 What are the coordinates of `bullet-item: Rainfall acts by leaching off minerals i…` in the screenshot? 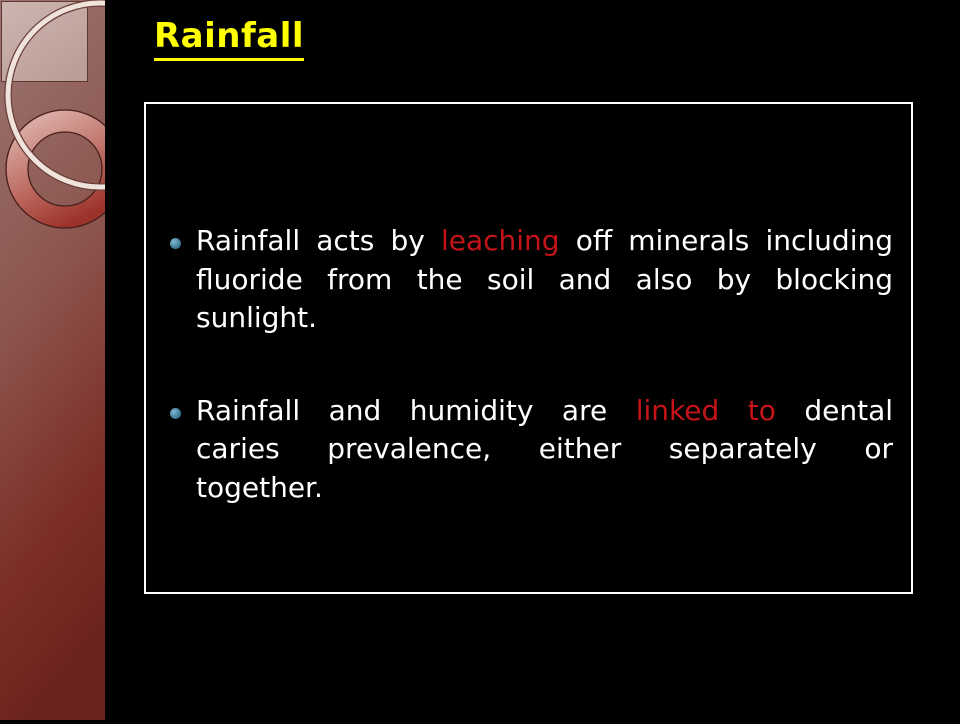 It's located at (531, 280).